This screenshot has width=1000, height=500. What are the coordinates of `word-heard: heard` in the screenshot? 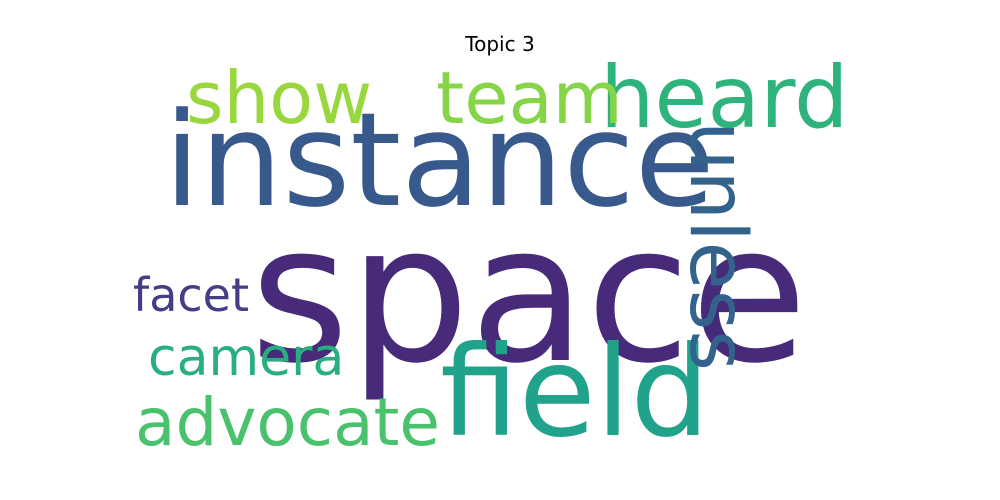 It's located at (724, 98).